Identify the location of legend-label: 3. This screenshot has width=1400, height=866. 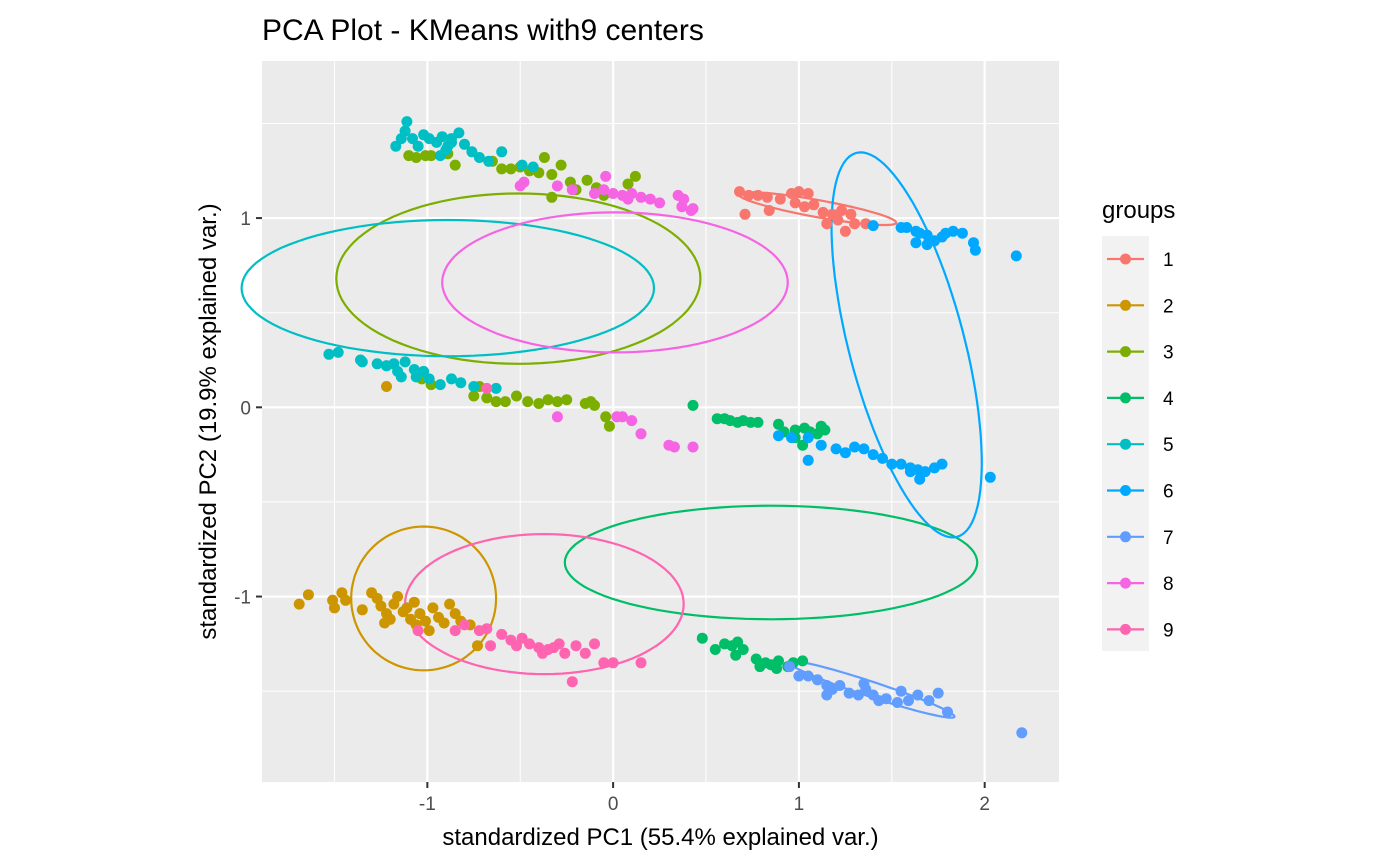
(1168, 353).